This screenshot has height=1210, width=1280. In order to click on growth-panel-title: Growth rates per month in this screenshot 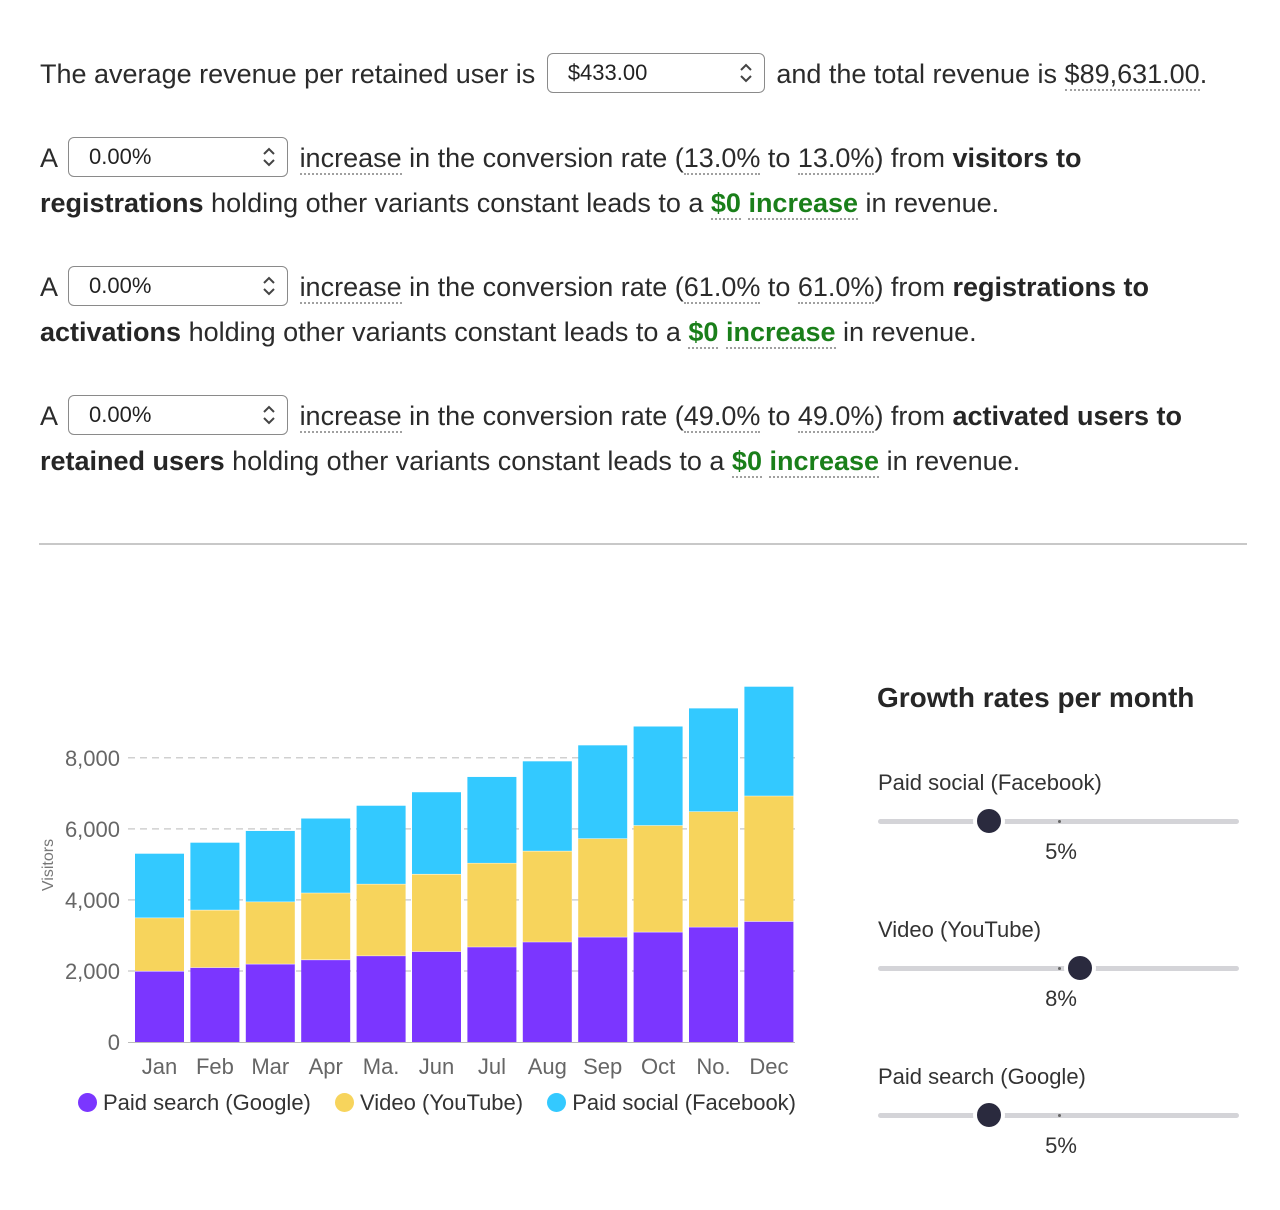, I will do `click(1036, 697)`.